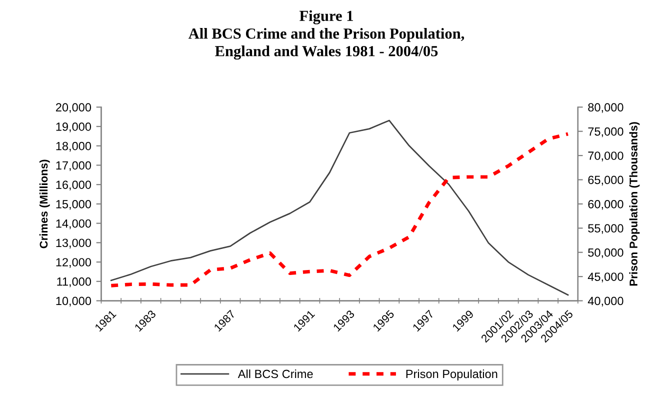 The image size is (653, 412). Describe the element at coordinates (74, 108) in the screenshot. I see `y-tick-label: 20,000` at that location.